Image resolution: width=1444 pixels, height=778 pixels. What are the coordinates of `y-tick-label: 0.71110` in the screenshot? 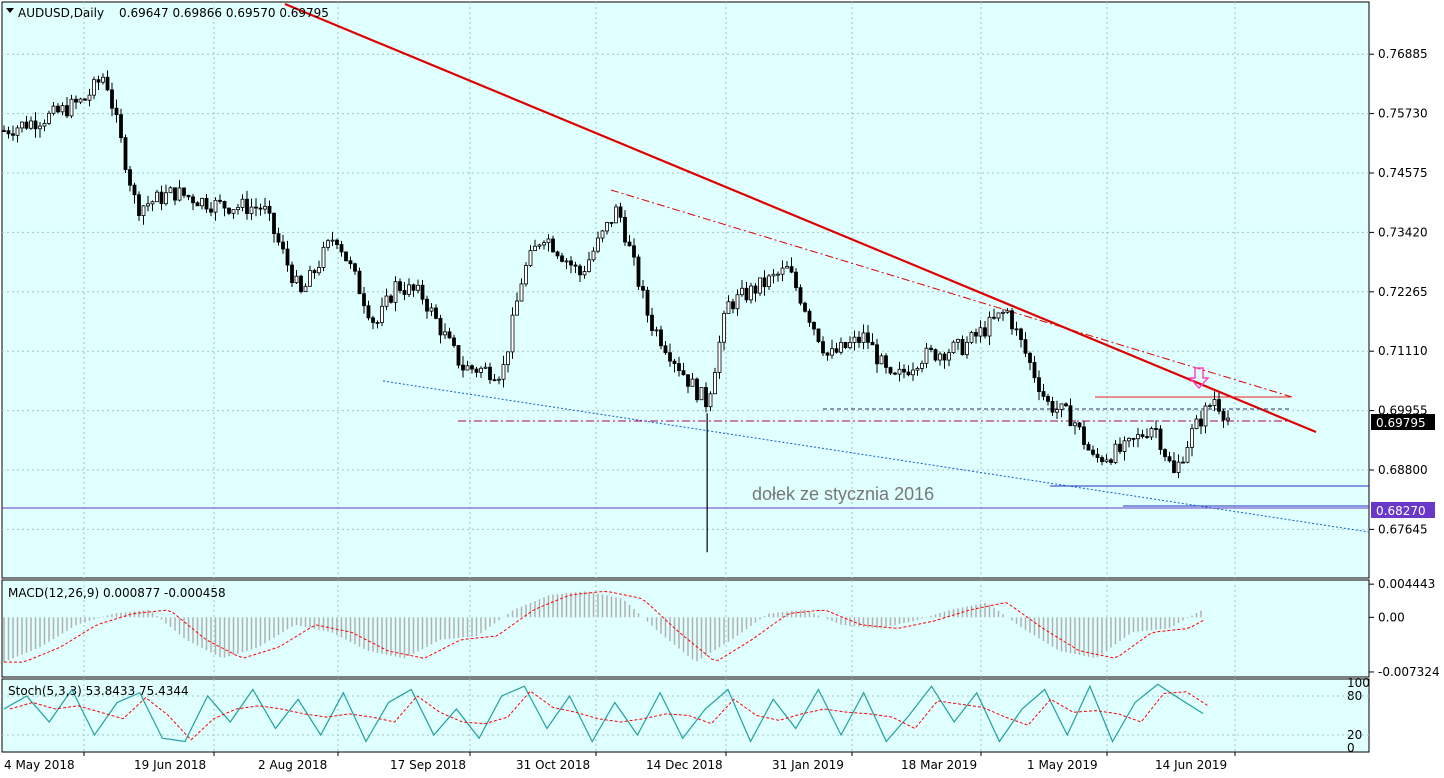 It's located at (1403, 351).